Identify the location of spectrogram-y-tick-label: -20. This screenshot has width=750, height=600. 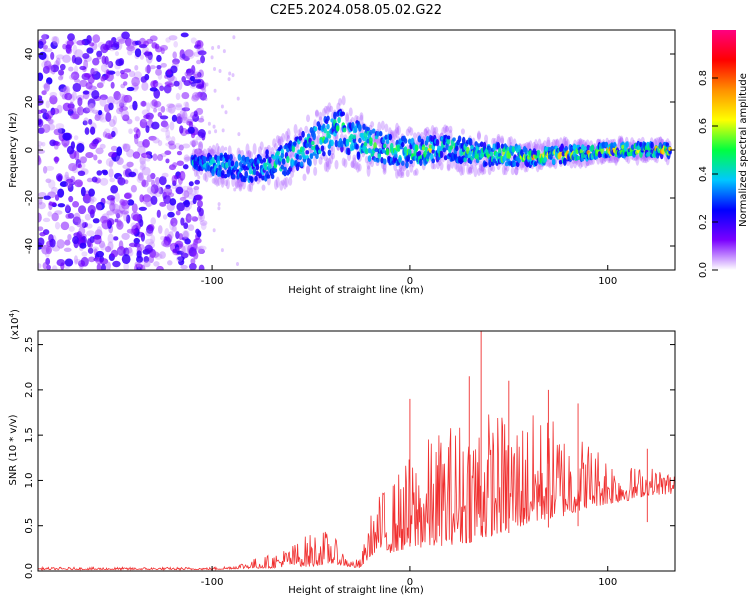
(29, 198).